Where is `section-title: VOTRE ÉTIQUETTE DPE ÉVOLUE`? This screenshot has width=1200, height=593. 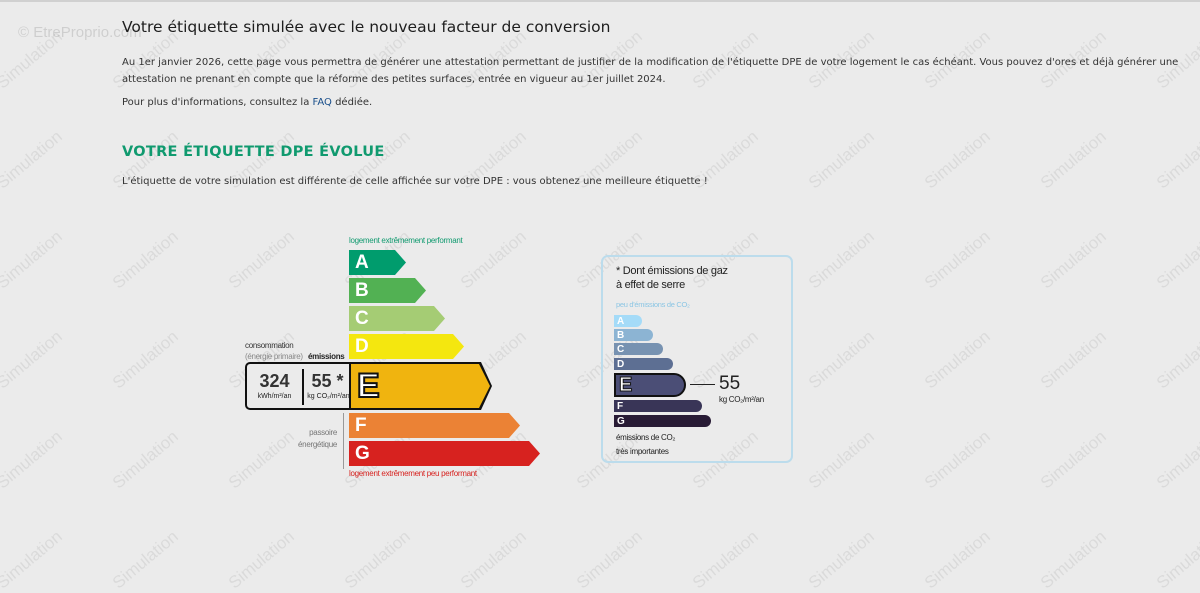
section-title: VOTRE ÉTIQUETTE DPE ÉVOLUE is located at coordinates (253, 152).